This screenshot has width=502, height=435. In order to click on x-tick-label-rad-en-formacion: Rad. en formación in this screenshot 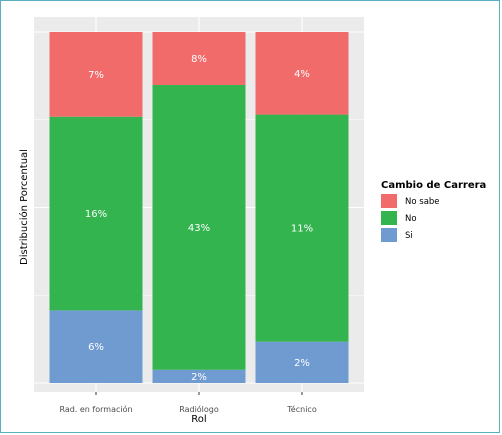, I will do `click(95, 409)`.